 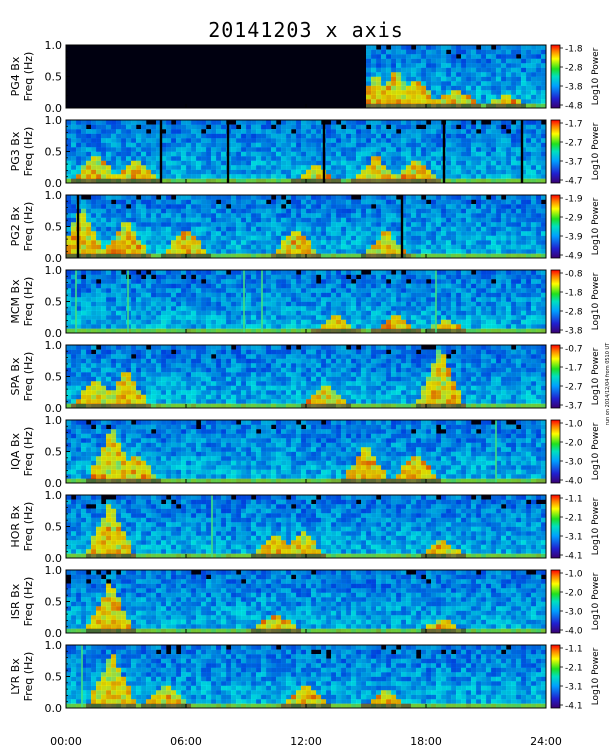 What do you see at coordinates (574, 575) in the screenshot?
I see `colorbar-tick-label: -1.0` at bounding box center [574, 575].